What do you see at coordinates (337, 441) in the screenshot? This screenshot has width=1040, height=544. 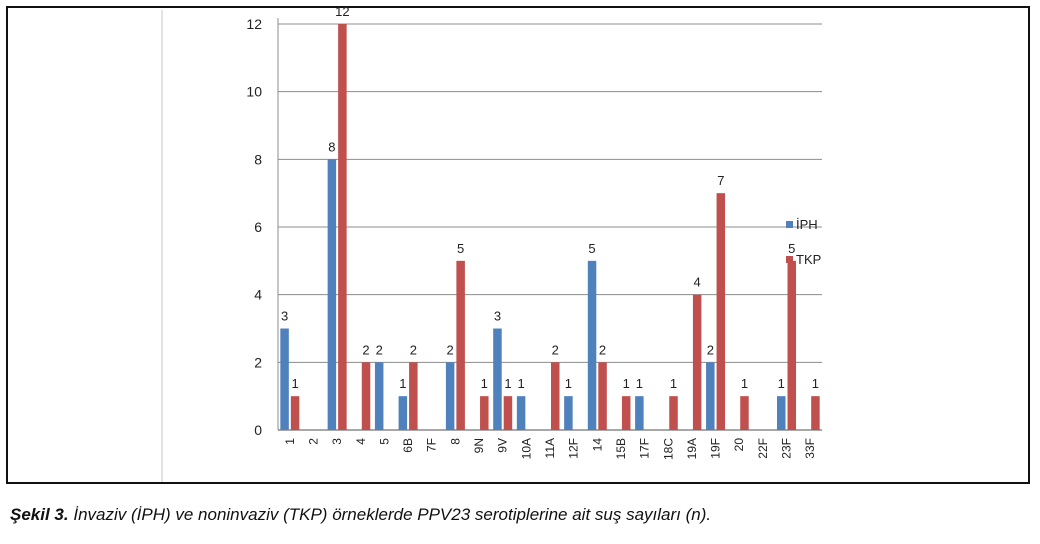 I see `x-tick-label: 3` at bounding box center [337, 441].